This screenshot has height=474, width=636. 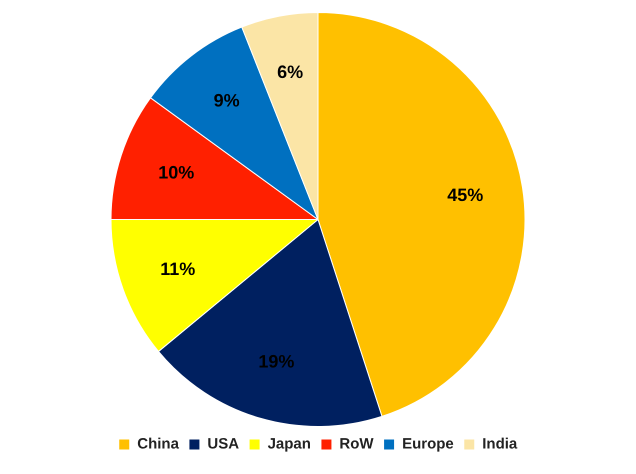 What do you see at coordinates (176, 172) in the screenshot?
I see `data-label: 10%` at bounding box center [176, 172].